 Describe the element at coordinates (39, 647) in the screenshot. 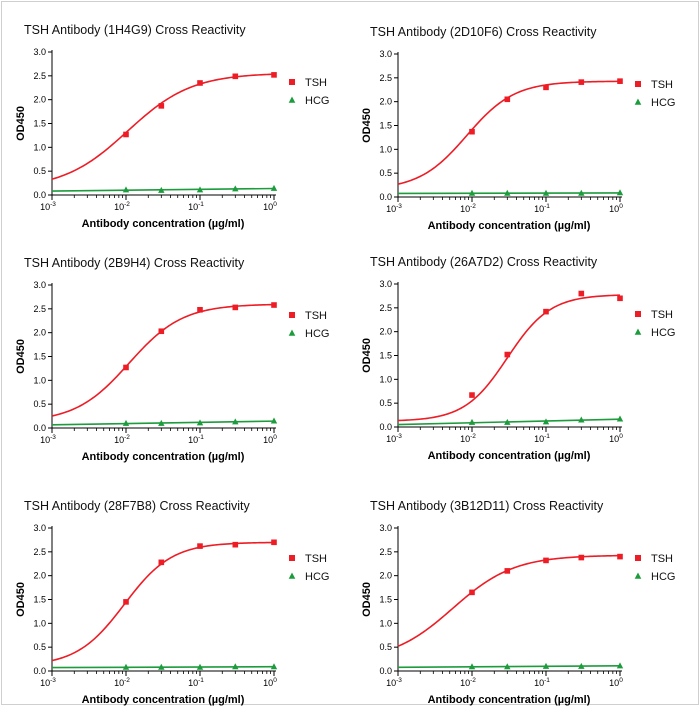

I see `y-tick-label: 0.5` at that location.